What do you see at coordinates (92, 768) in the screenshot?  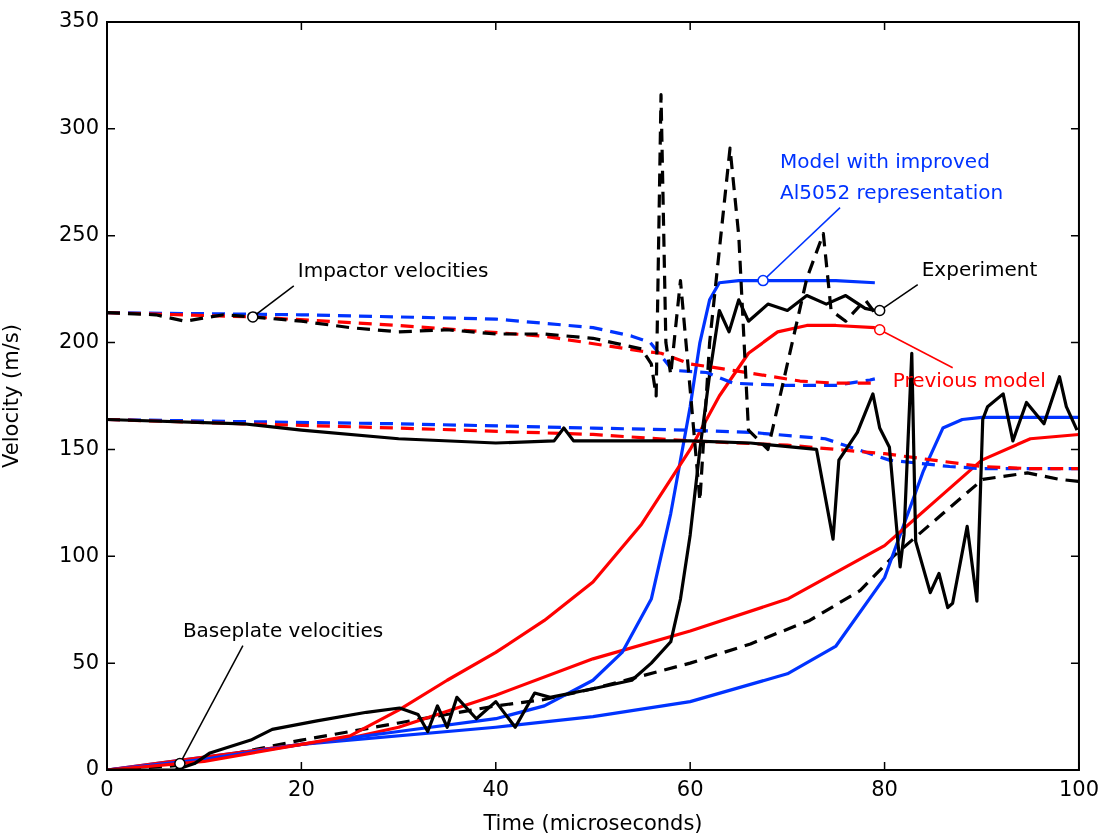 I see `y-tick-label: 0` at bounding box center [92, 768].